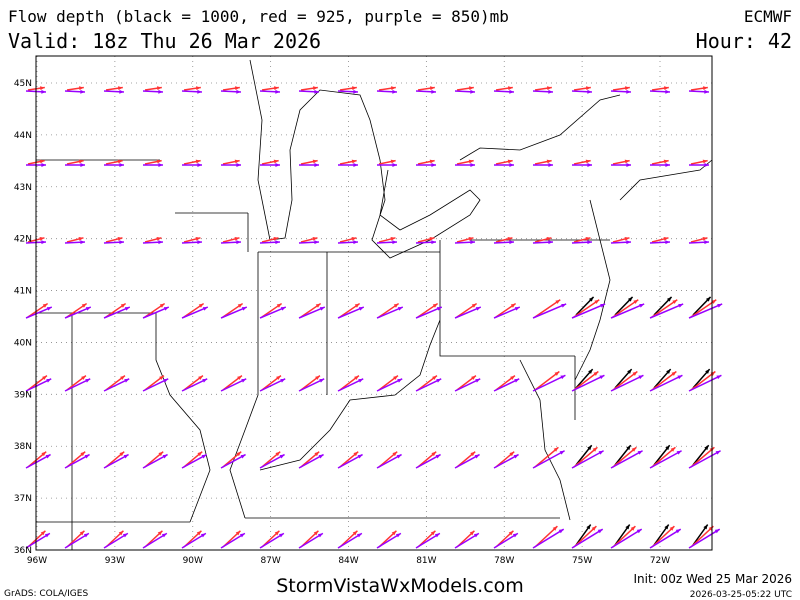 The image size is (800, 600). What do you see at coordinates (23, 240) in the screenshot?
I see `lat-label: 42N` at bounding box center [23, 240].